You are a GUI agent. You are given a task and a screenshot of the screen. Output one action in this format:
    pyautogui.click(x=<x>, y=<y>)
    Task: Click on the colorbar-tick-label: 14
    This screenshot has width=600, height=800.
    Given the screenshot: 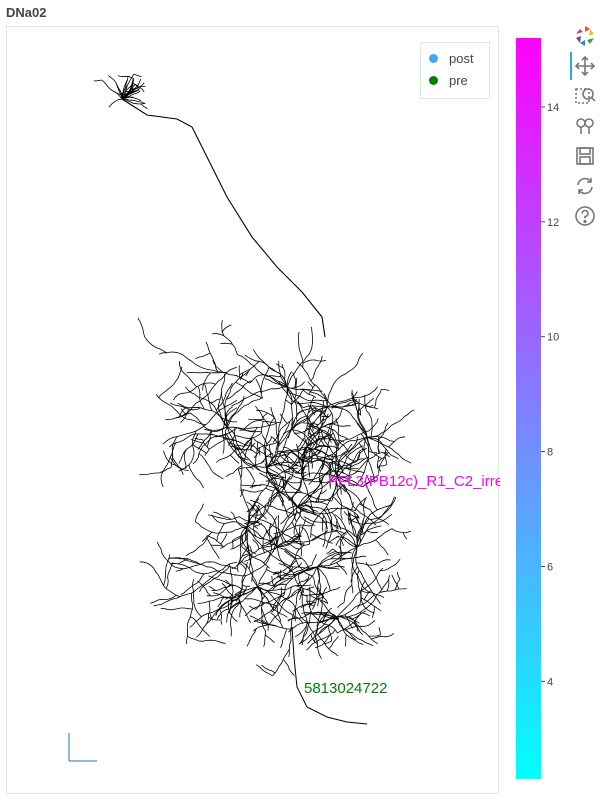 What is the action you would take?
    pyautogui.click(x=553, y=108)
    